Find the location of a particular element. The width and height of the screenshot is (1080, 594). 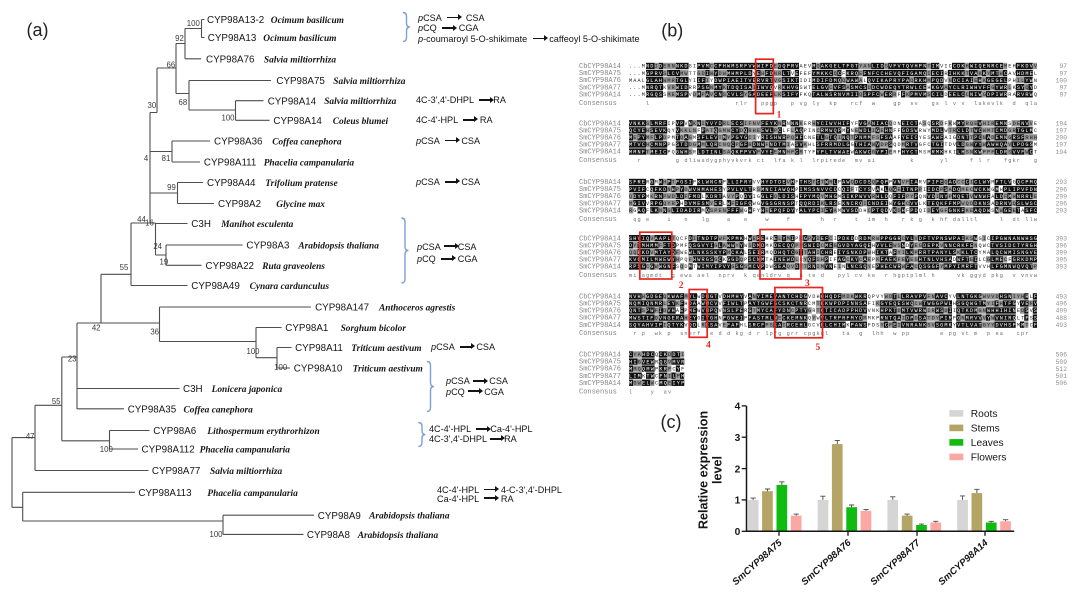

svg-text: 3 is located at coordinates (807, 284).